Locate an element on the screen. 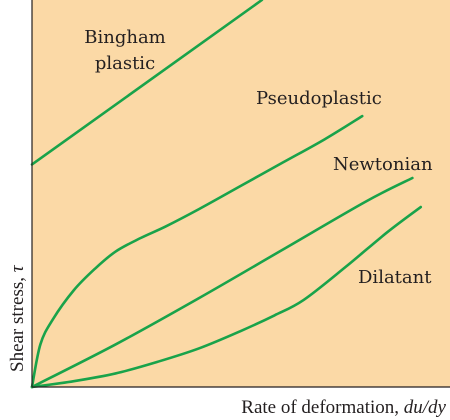  x-axis-label: Rate of deformation, du/dy is located at coordinates (343, 407).